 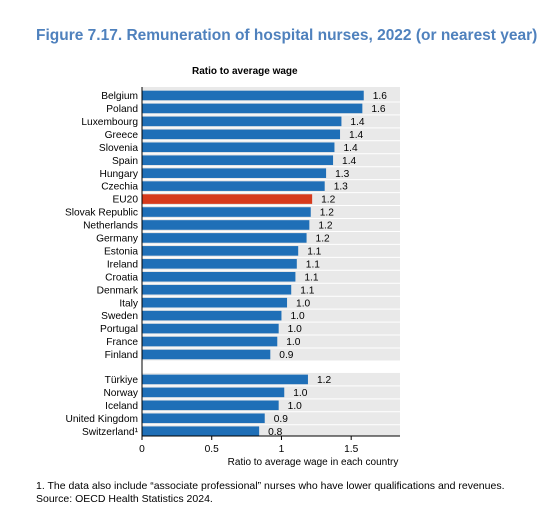 I want to click on category-label: Denmark, so click(x=118, y=290).